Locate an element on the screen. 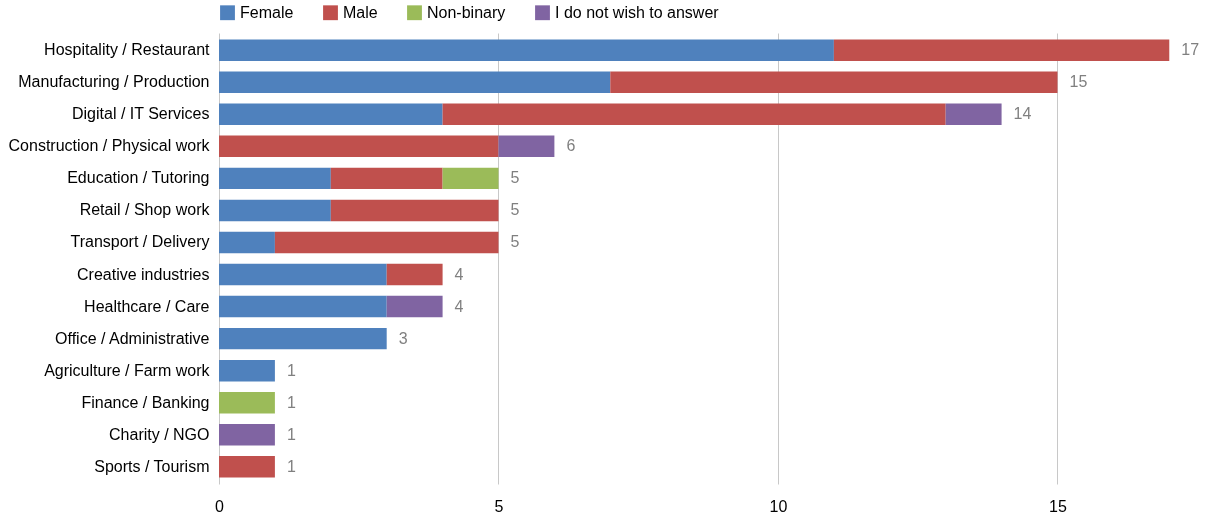 The height and width of the screenshot is (518, 1218). x-tick-label: 15 is located at coordinates (1058, 506).